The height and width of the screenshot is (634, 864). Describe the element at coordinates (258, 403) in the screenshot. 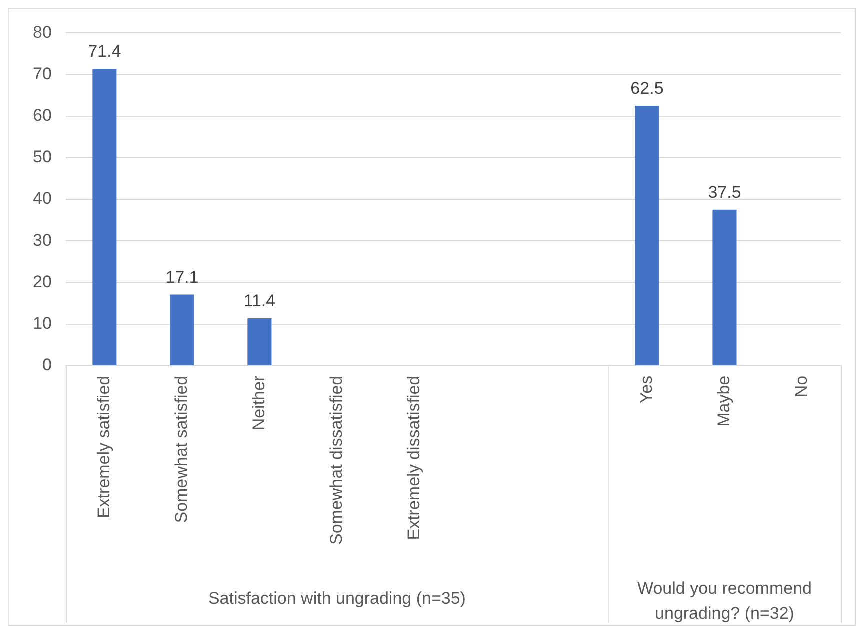

I see `x-tick-label: Neither` at that location.